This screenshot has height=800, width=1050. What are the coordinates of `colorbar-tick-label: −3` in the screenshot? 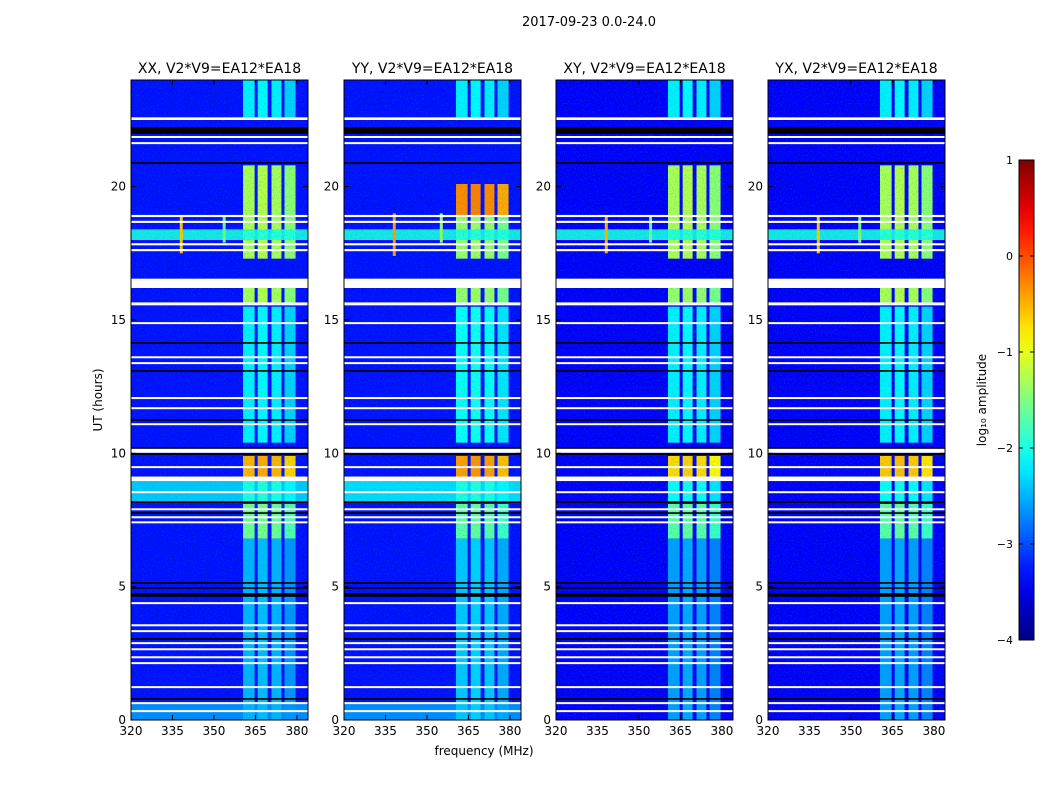 It's located at (1005, 544).